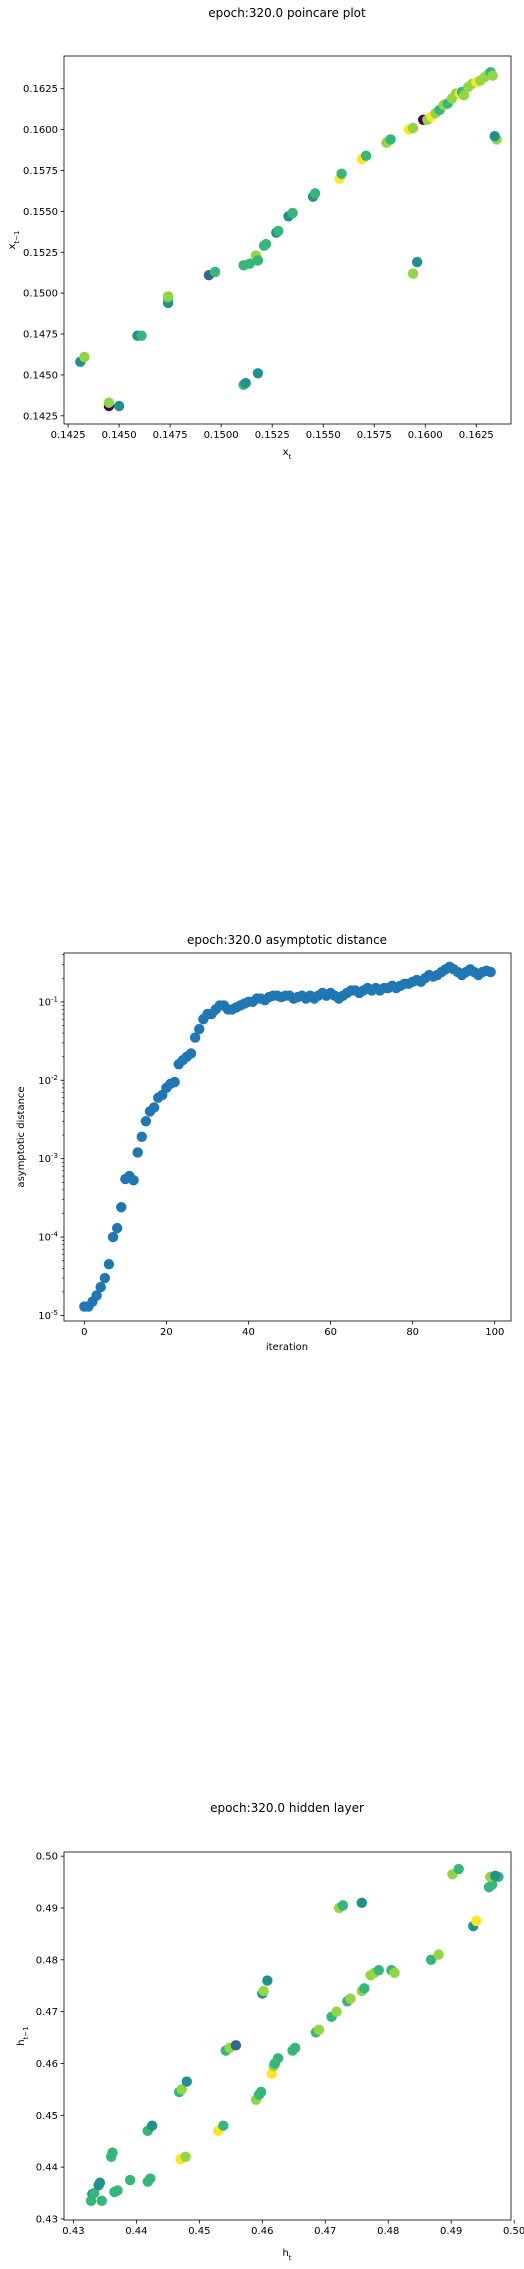 The image size is (524, 2269). I want to click on asymptotic-distance-y-tick-label: 10⁻², so click(48, 1080).